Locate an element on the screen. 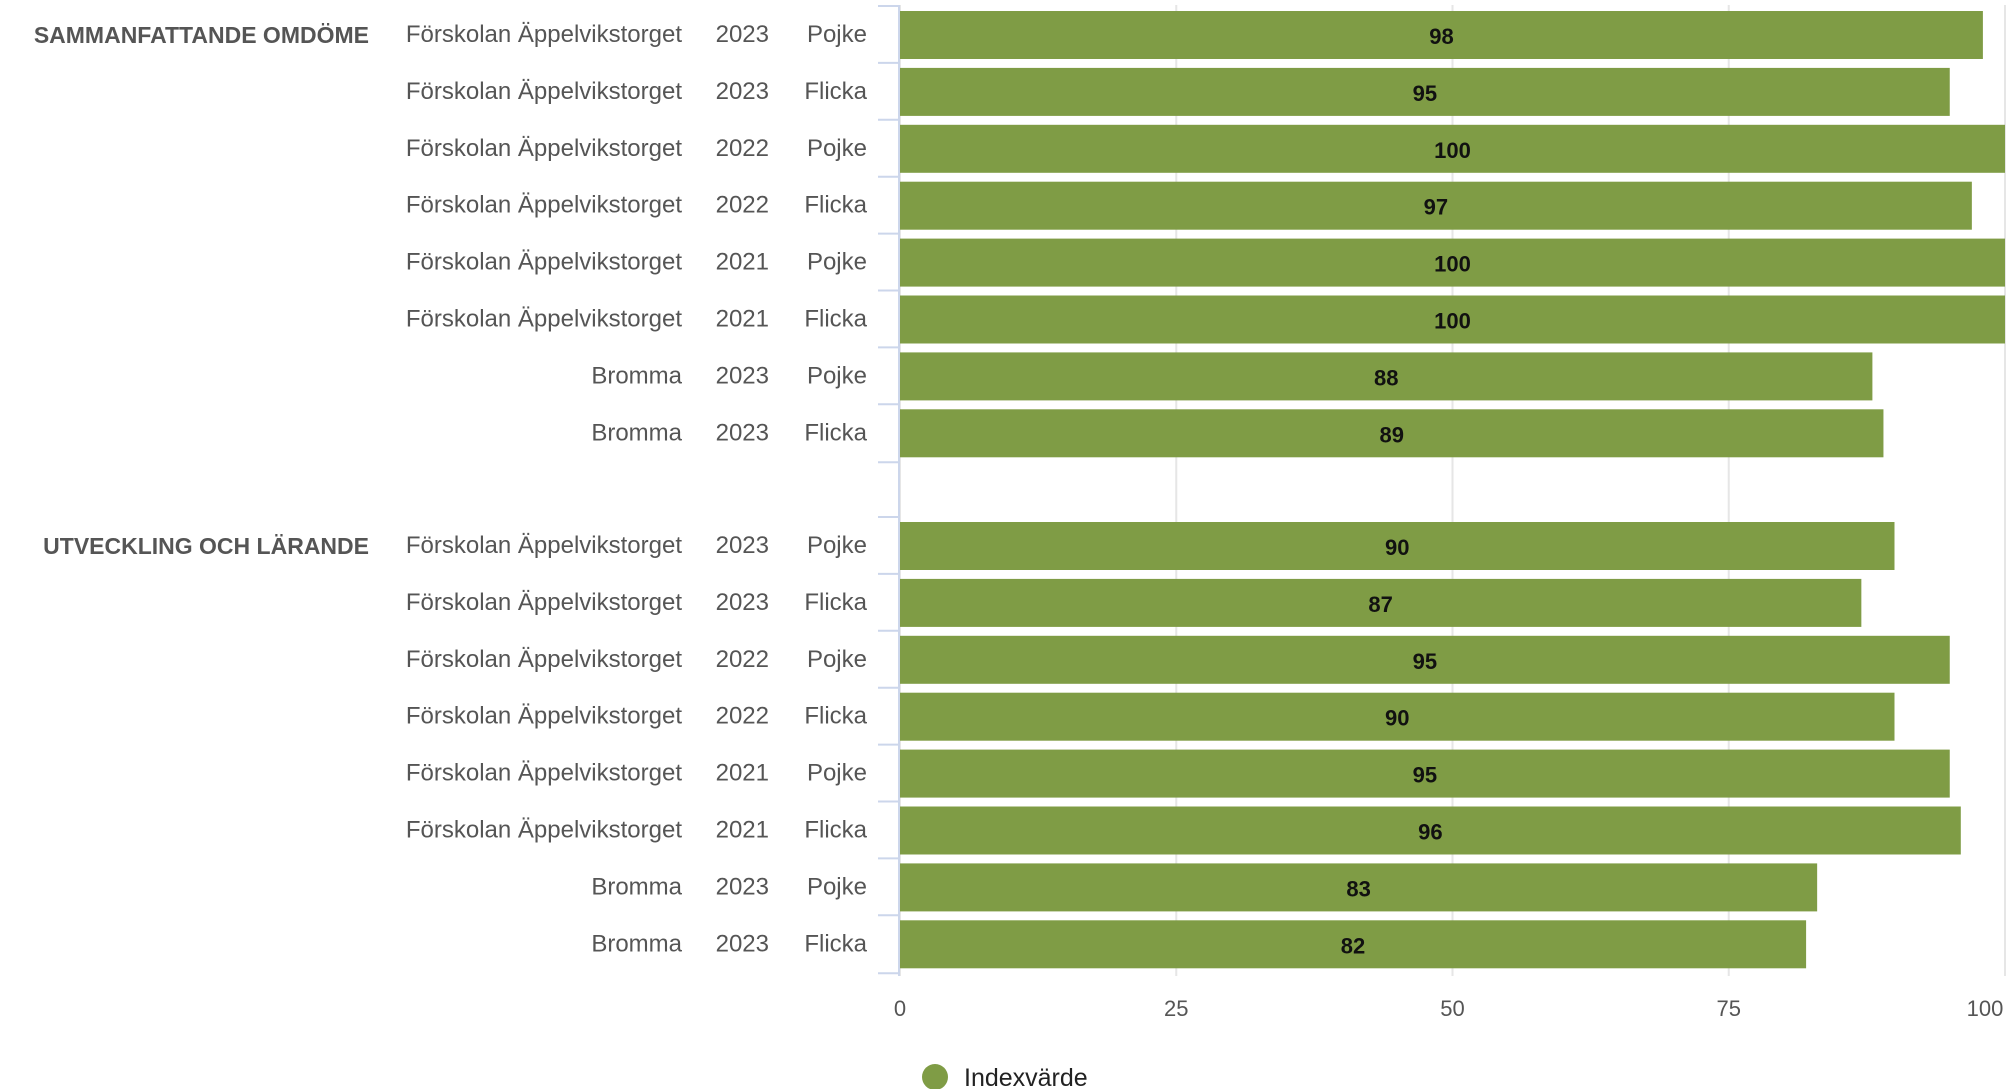 This screenshot has width=2015, height=1089. data-label: 82 is located at coordinates (1353, 945).